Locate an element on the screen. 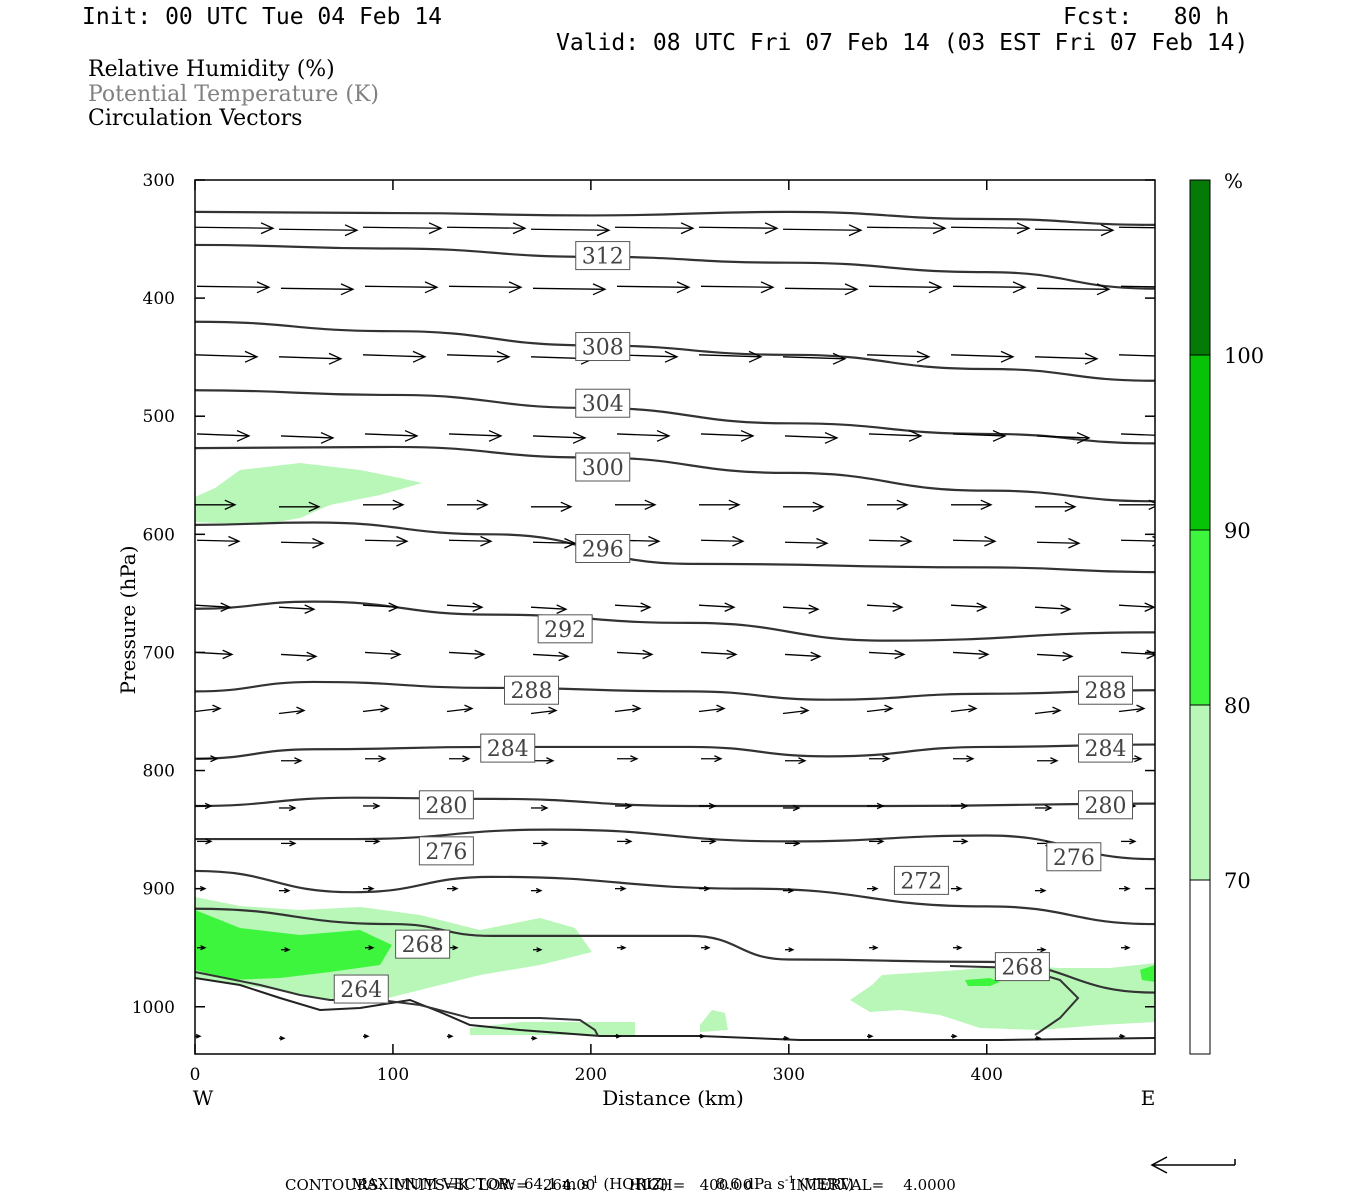 The height and width of the screenshot is (1200, 1350). colorbar-unit: % is located at coordinates (1233, 181).